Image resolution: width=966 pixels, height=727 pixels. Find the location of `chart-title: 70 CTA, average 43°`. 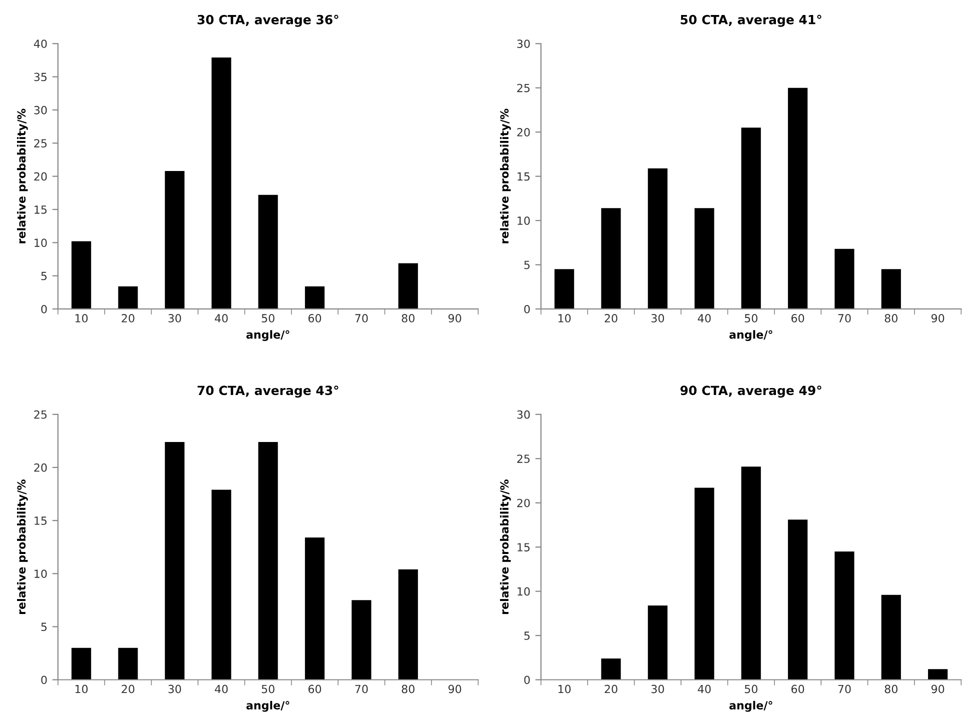

chart-title: 70 CTA, average 43° is located at coordinates (268, 392).